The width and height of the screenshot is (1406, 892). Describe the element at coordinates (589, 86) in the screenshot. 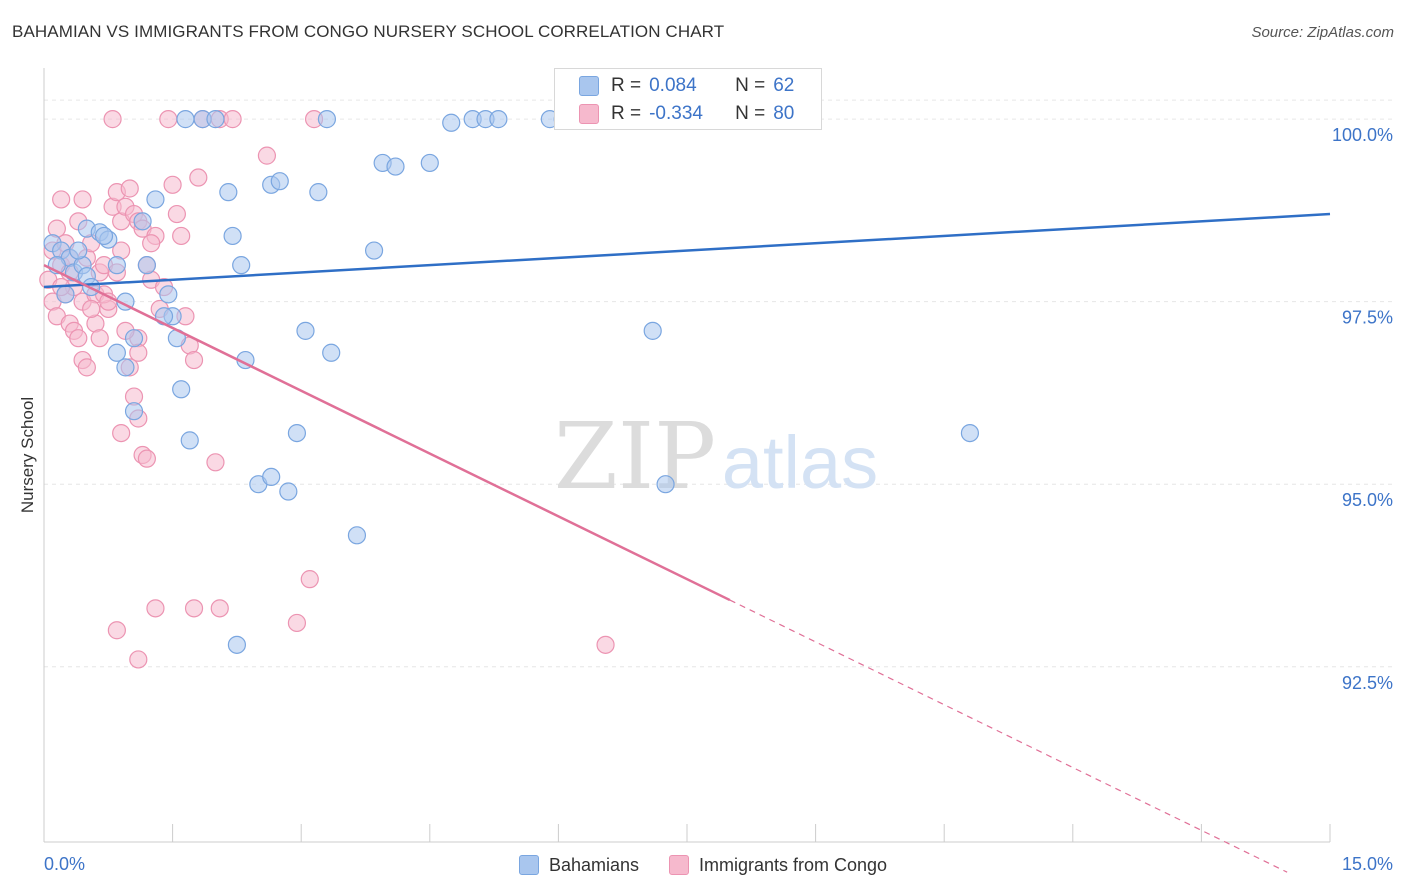

I see `swatch-bahamians` at that location.